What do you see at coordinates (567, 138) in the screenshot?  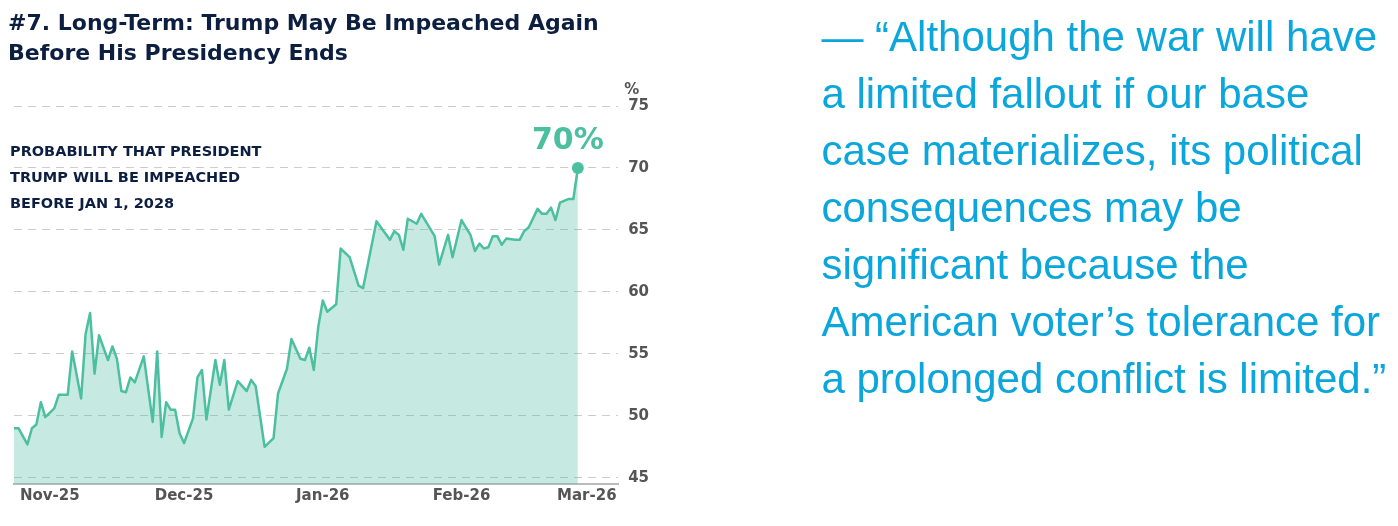 I see `data-label: 70%` at bounding box center [567, 138].